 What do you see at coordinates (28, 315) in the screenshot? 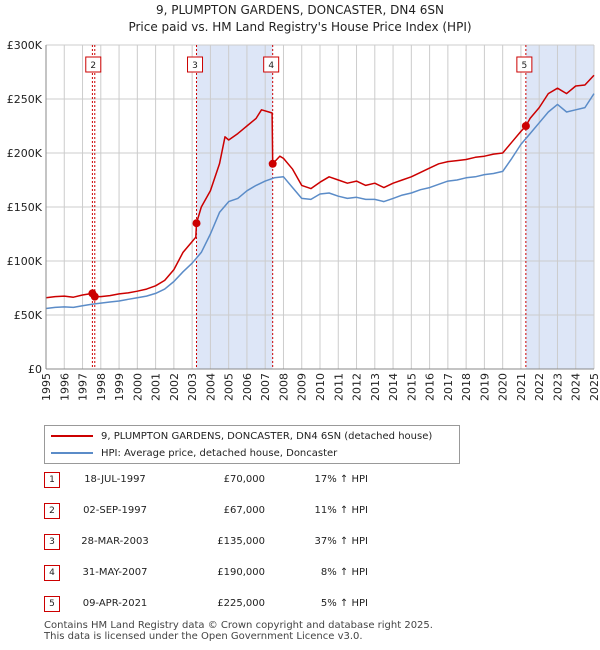
I see `y-tick-label: £50K` at bounding box center [28, 315].